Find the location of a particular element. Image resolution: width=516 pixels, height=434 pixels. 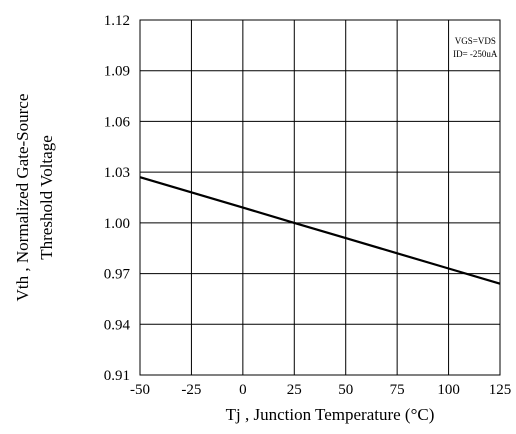

y-tick-label: 1.00 is located at coordinates (117, 224).